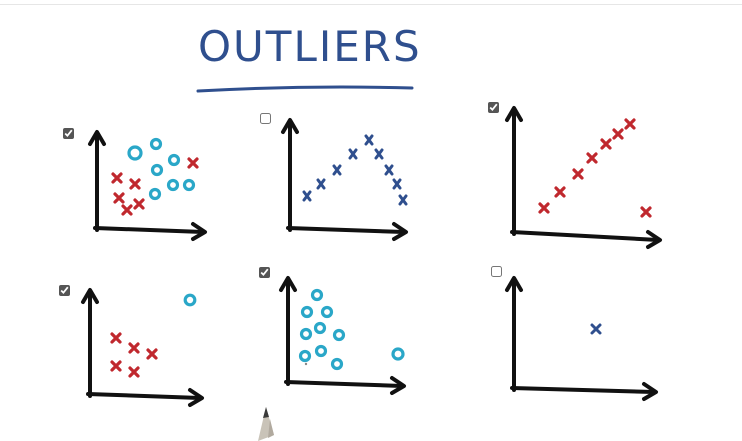  What do you see at coordinates (190, 300) in the screenshot?
I see `plot-4-cyan-points` at bounding box center [190, 300].